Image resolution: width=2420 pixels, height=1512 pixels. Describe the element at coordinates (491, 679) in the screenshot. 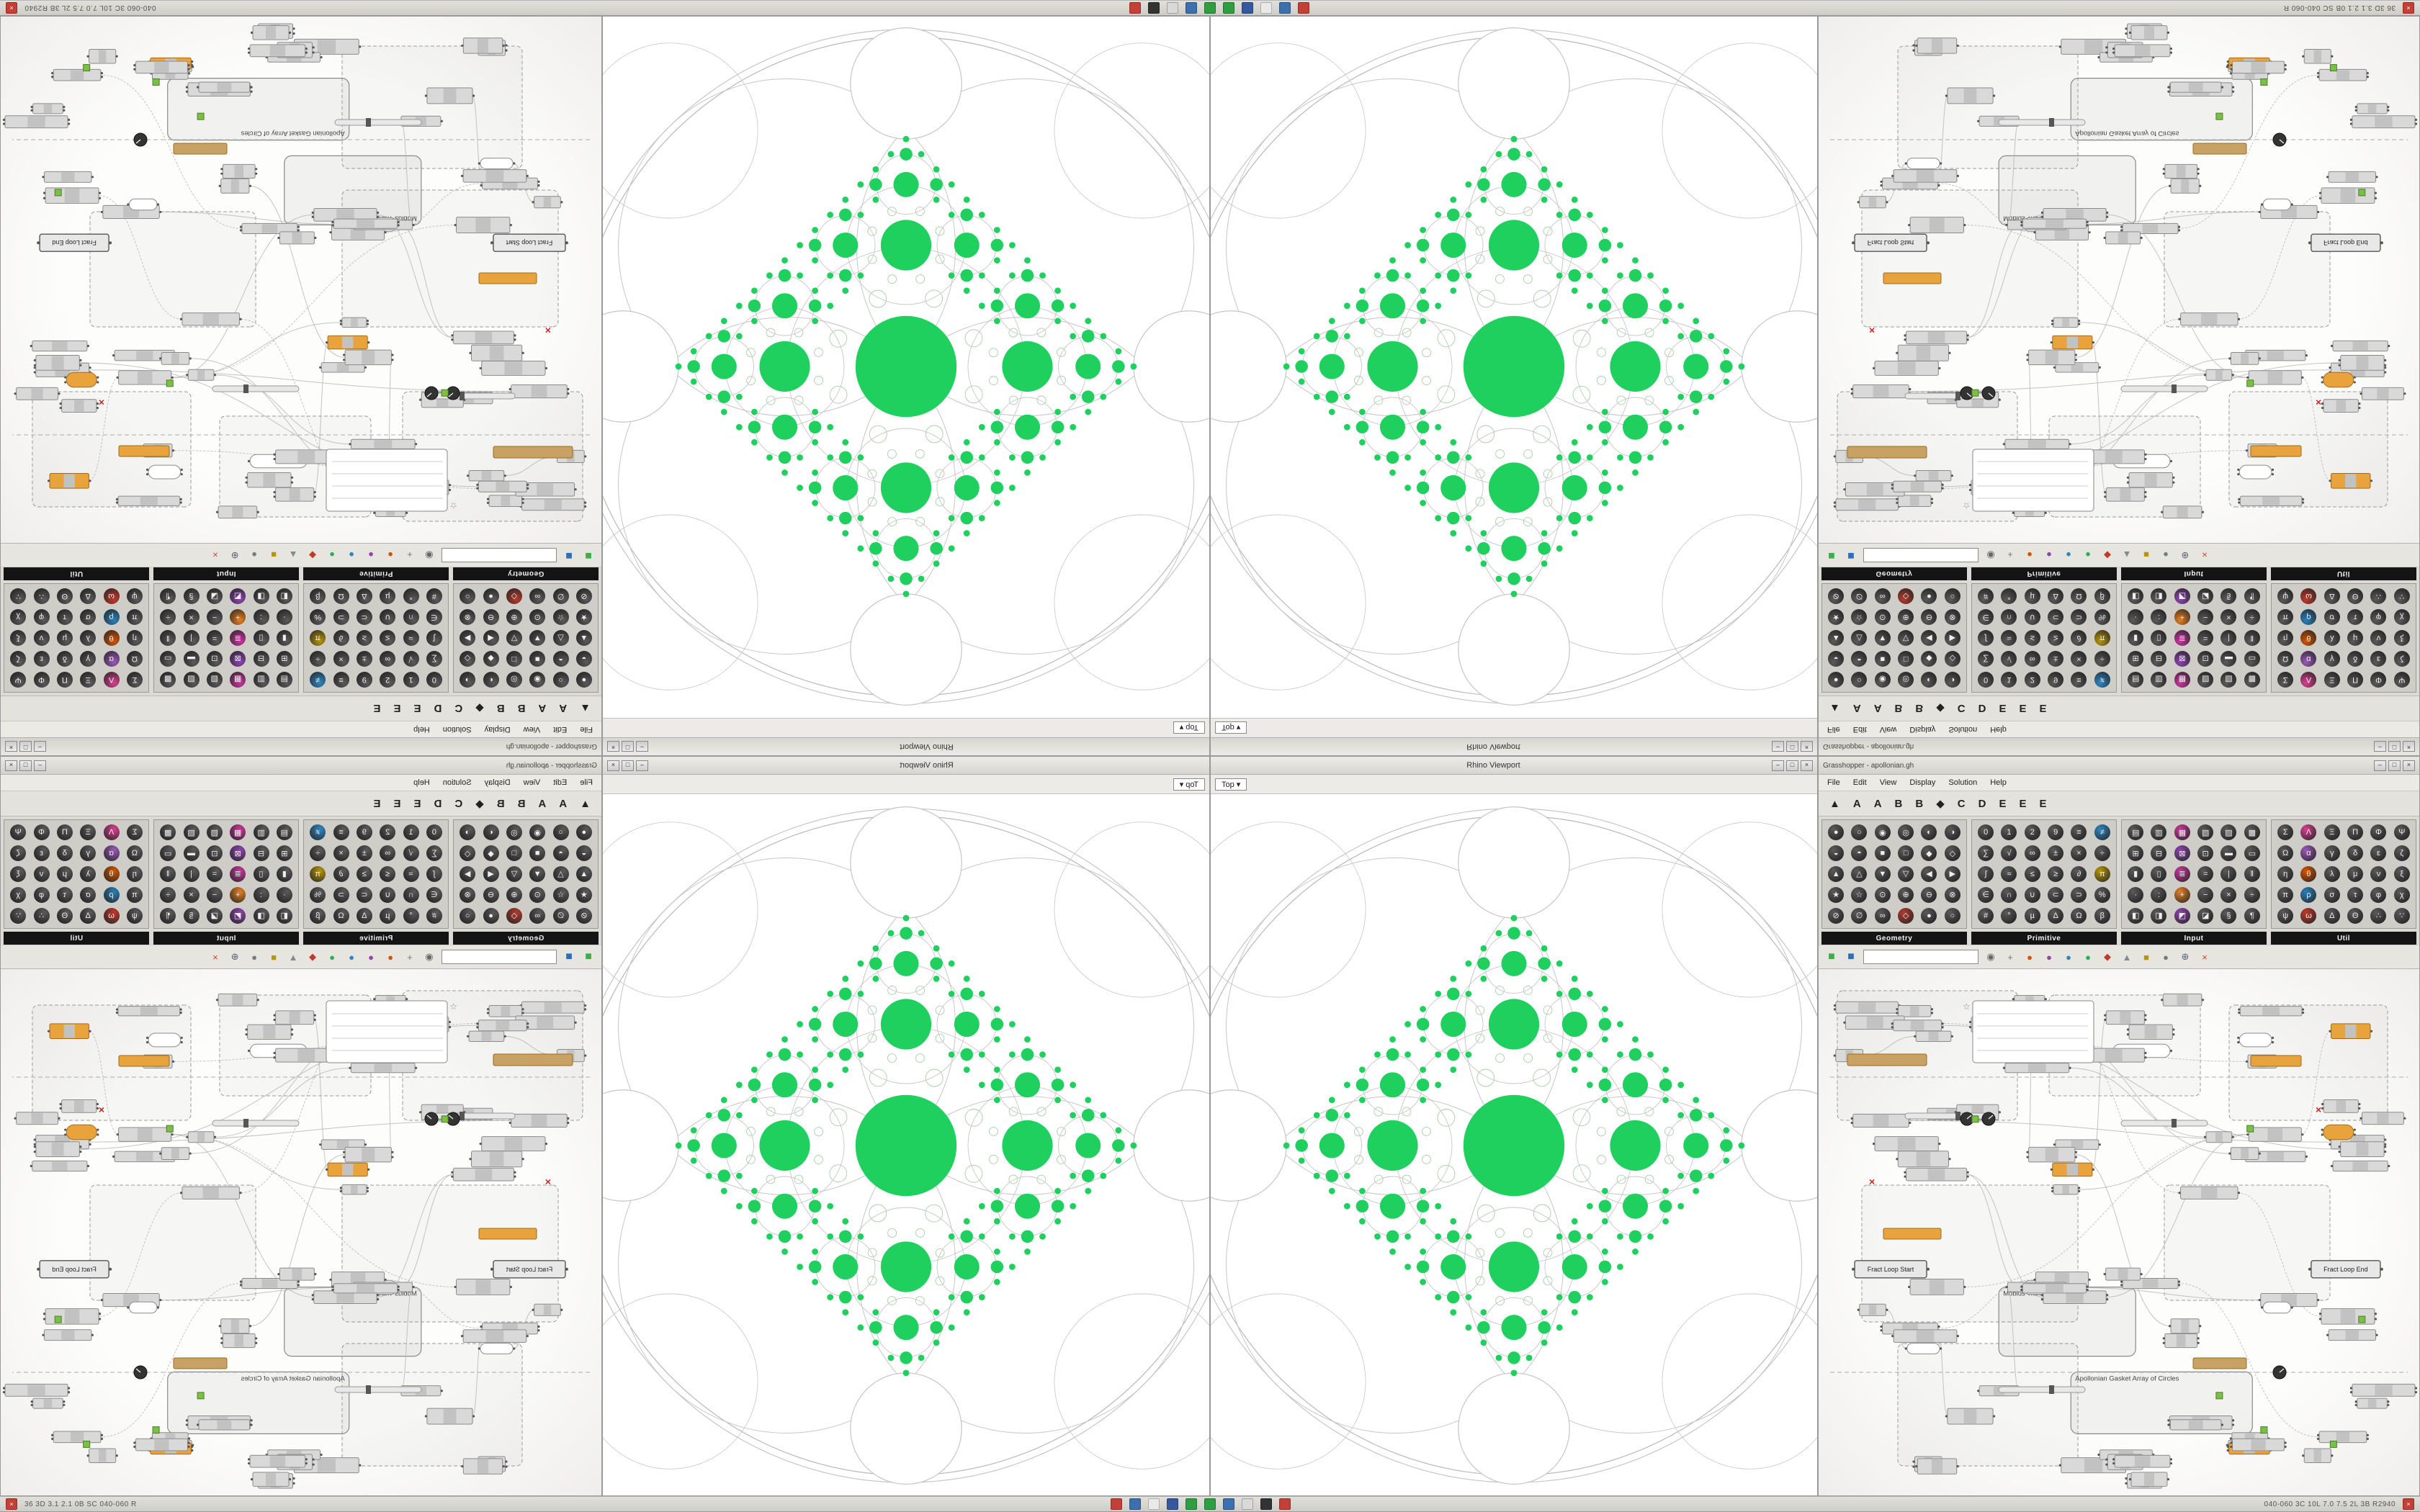

I see `component-icon: ◐` at that location.